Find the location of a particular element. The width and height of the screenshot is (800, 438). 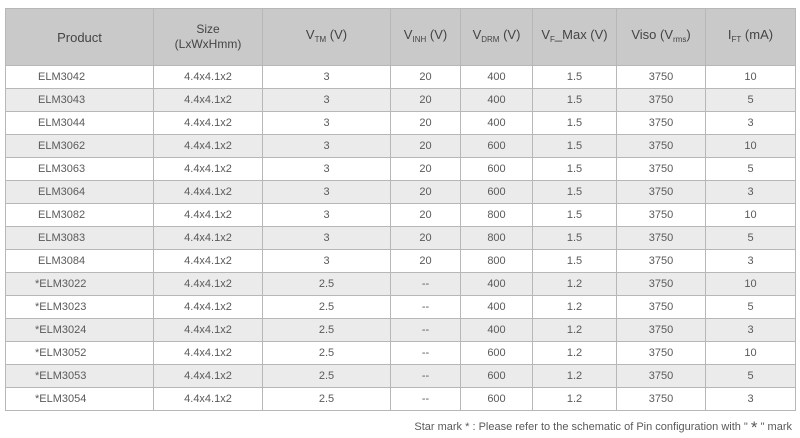

header-vtm: VTM (V) is located at coordinates (326, 37).